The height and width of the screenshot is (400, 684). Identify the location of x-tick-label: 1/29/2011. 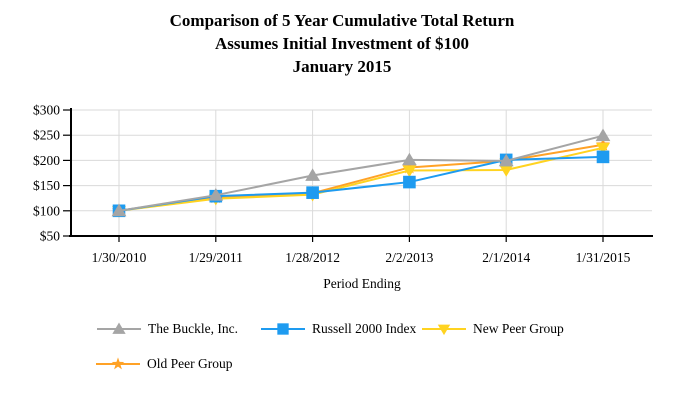
(216, 257).